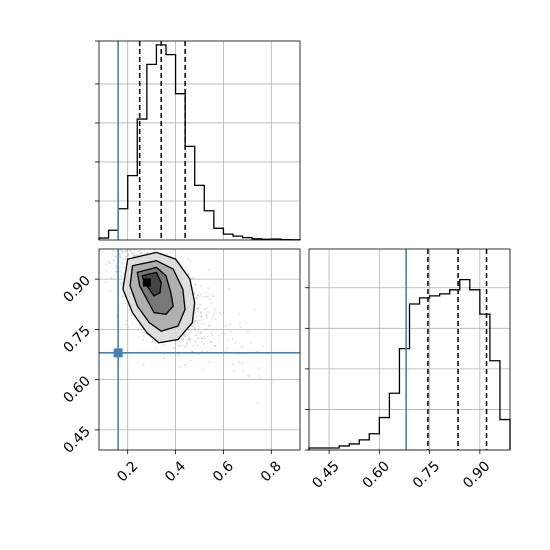 This screenshot has width=550, height=550. I want to click on truth-marker, so click(118, 353).